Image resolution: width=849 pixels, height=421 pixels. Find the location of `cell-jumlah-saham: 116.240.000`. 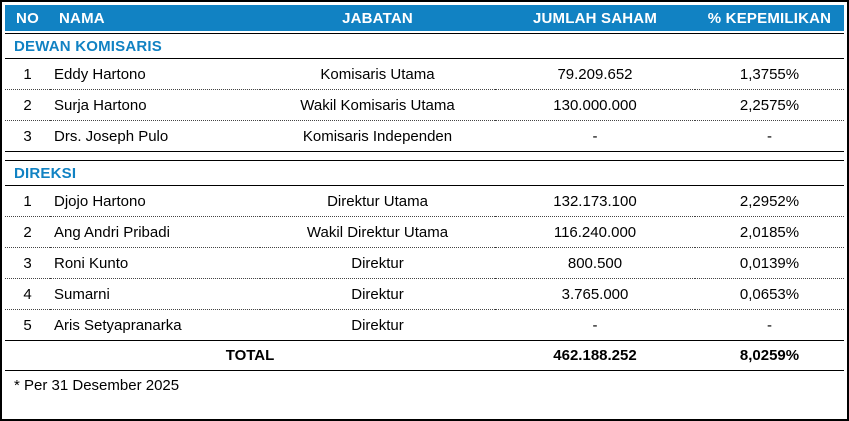

cell-jumlah-saham: 116.240.000 is located at coordinates (595, 232).